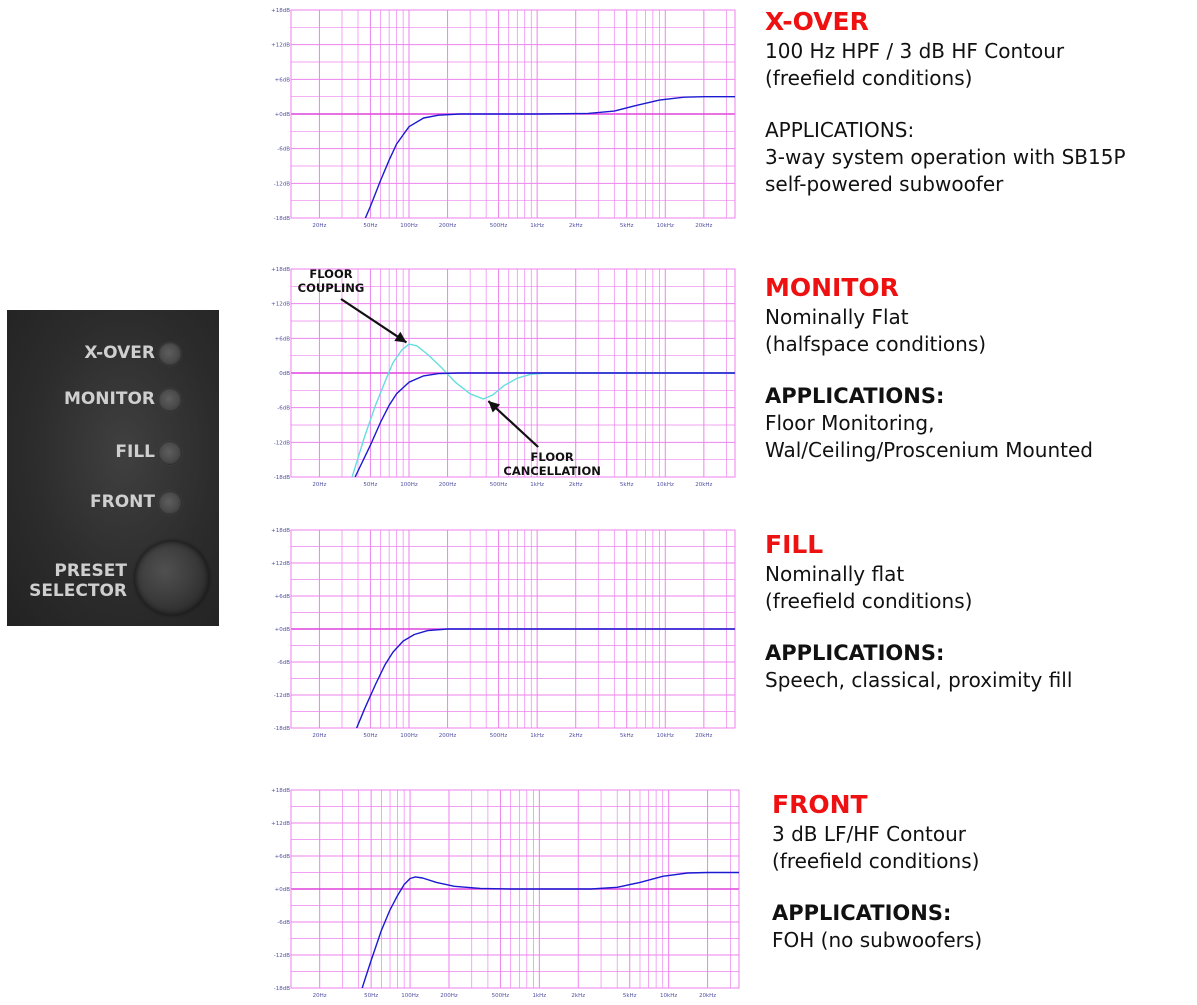 The height and width of the screenshot is (1005, 1197). Describe the element at coordinates (113, 504) in the screenshot. I see `front-row: FRONT` at that location.